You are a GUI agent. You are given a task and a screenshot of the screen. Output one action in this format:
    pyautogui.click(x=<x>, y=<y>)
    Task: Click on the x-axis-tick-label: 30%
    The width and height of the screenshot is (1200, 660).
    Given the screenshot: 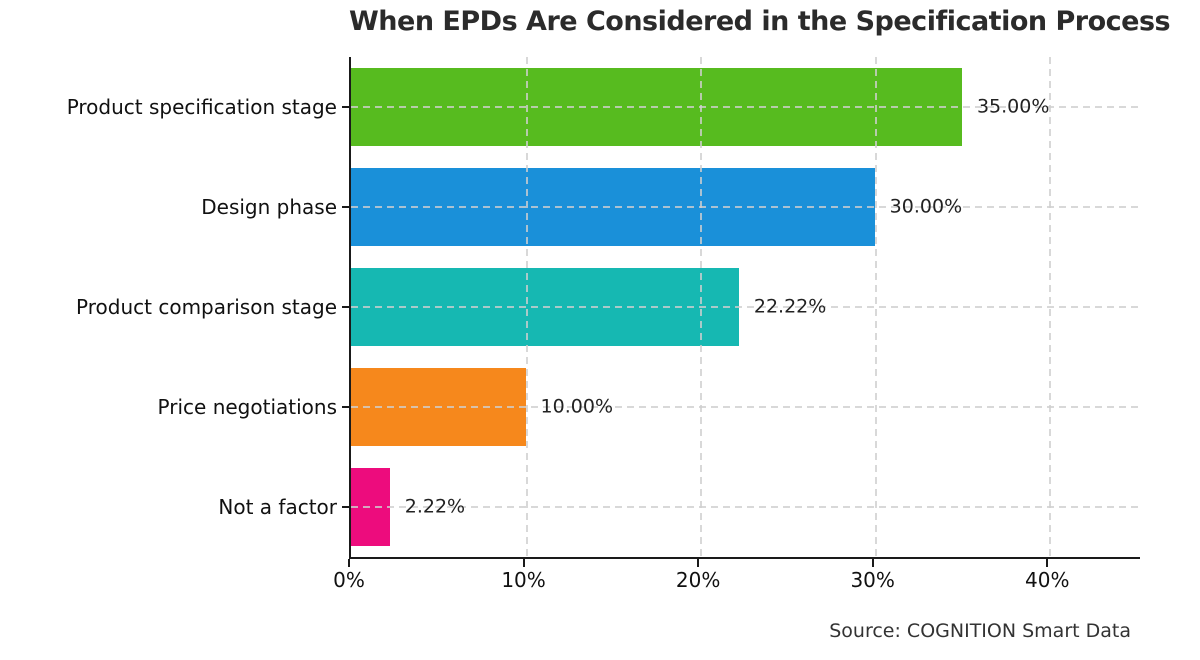 What is the action you would take?
    pyautogui.click(x=872, y=580)
    